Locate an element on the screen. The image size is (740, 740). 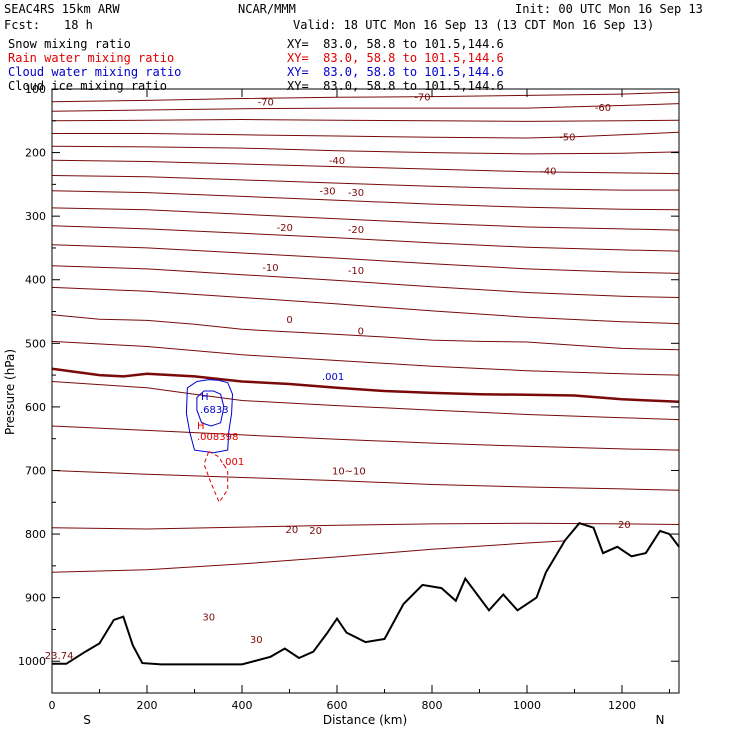
cloud-water-contours: .001 H .6833 is located at coordinates (264, 413).